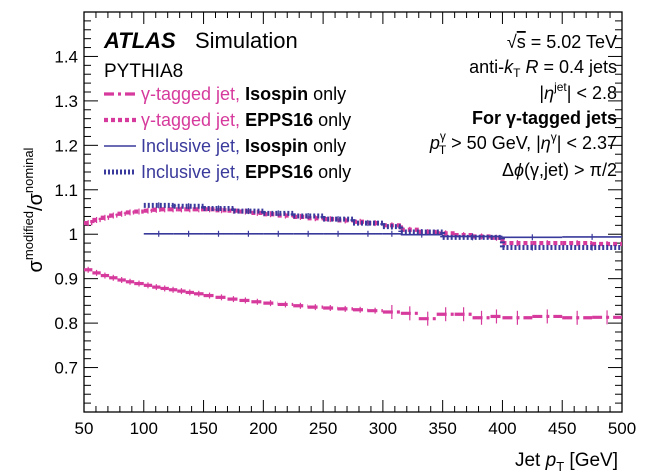 This screenshot has width=662, height=475. What do you see at coordinates (139, 40) in the screenshot?
I see `experiment-label: ATLAS` at bounding box center [139, 40].